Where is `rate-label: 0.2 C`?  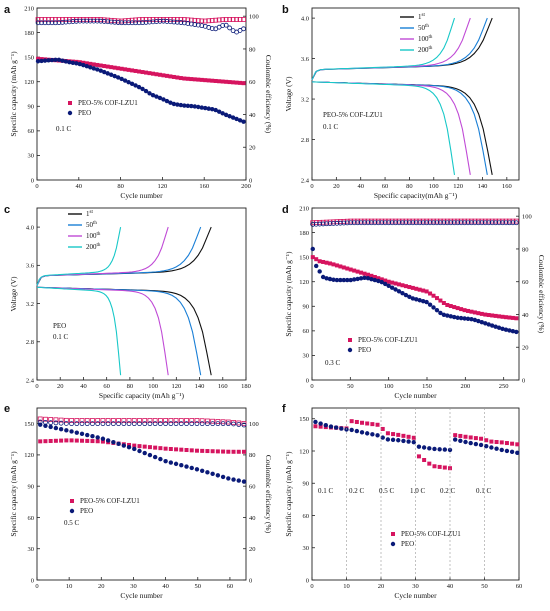
rate-label: 0.2 C is located at coordinates (357, 491).